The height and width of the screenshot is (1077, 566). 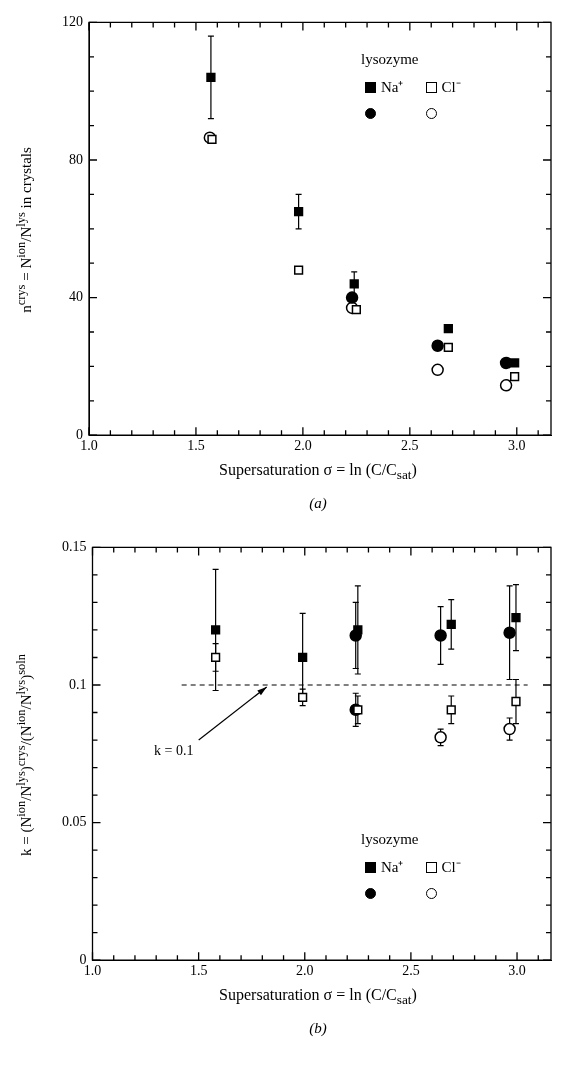 I want to click on y-tick-label: 120, so click(x=72, y=22).